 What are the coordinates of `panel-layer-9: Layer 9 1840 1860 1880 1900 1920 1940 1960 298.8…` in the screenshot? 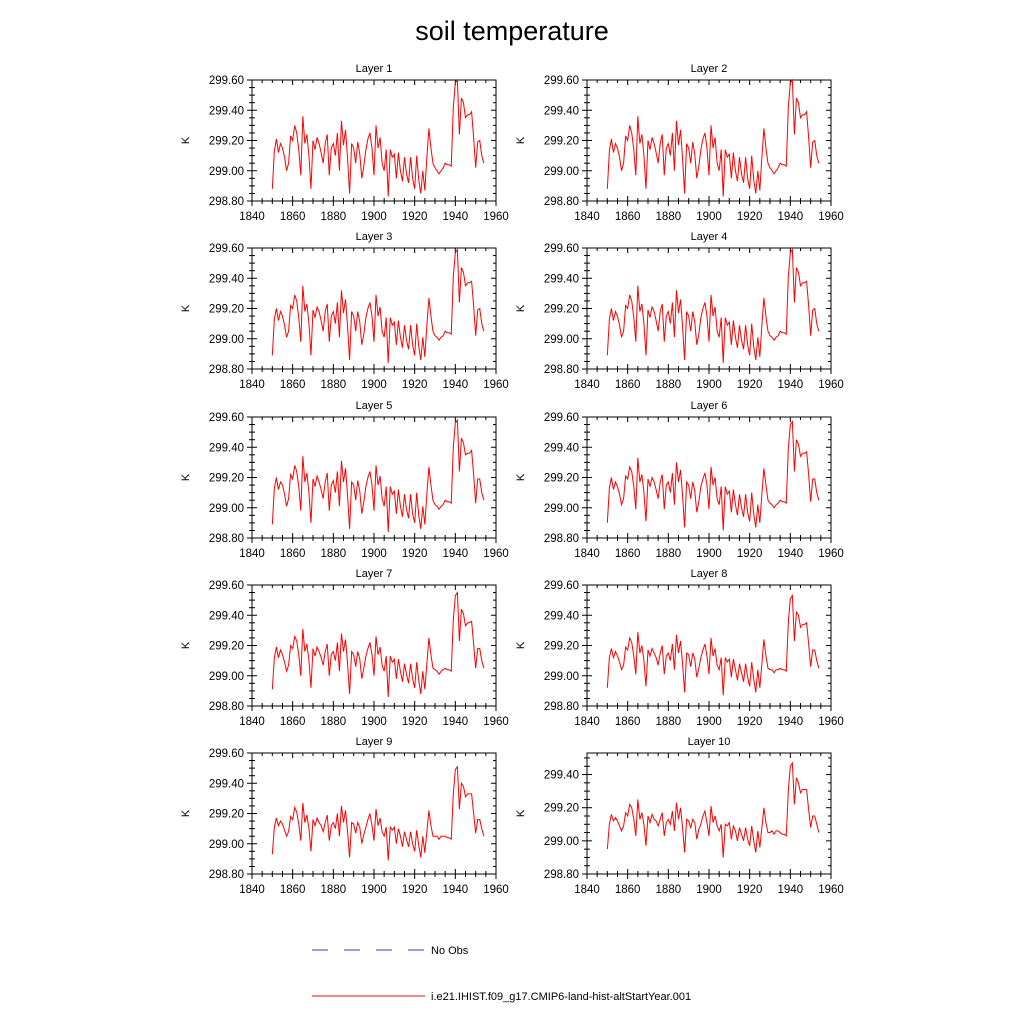 It's located at (344, 816).